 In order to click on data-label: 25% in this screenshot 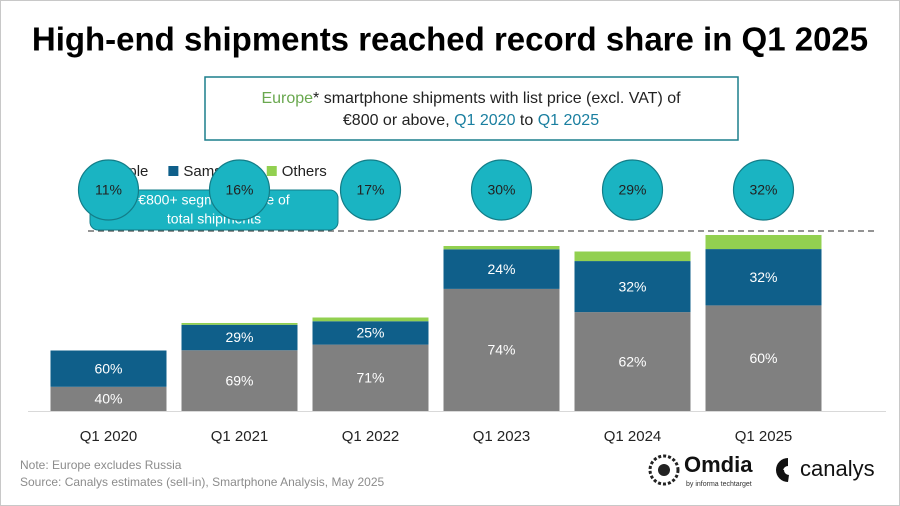, I will do `click(370, 333)`.